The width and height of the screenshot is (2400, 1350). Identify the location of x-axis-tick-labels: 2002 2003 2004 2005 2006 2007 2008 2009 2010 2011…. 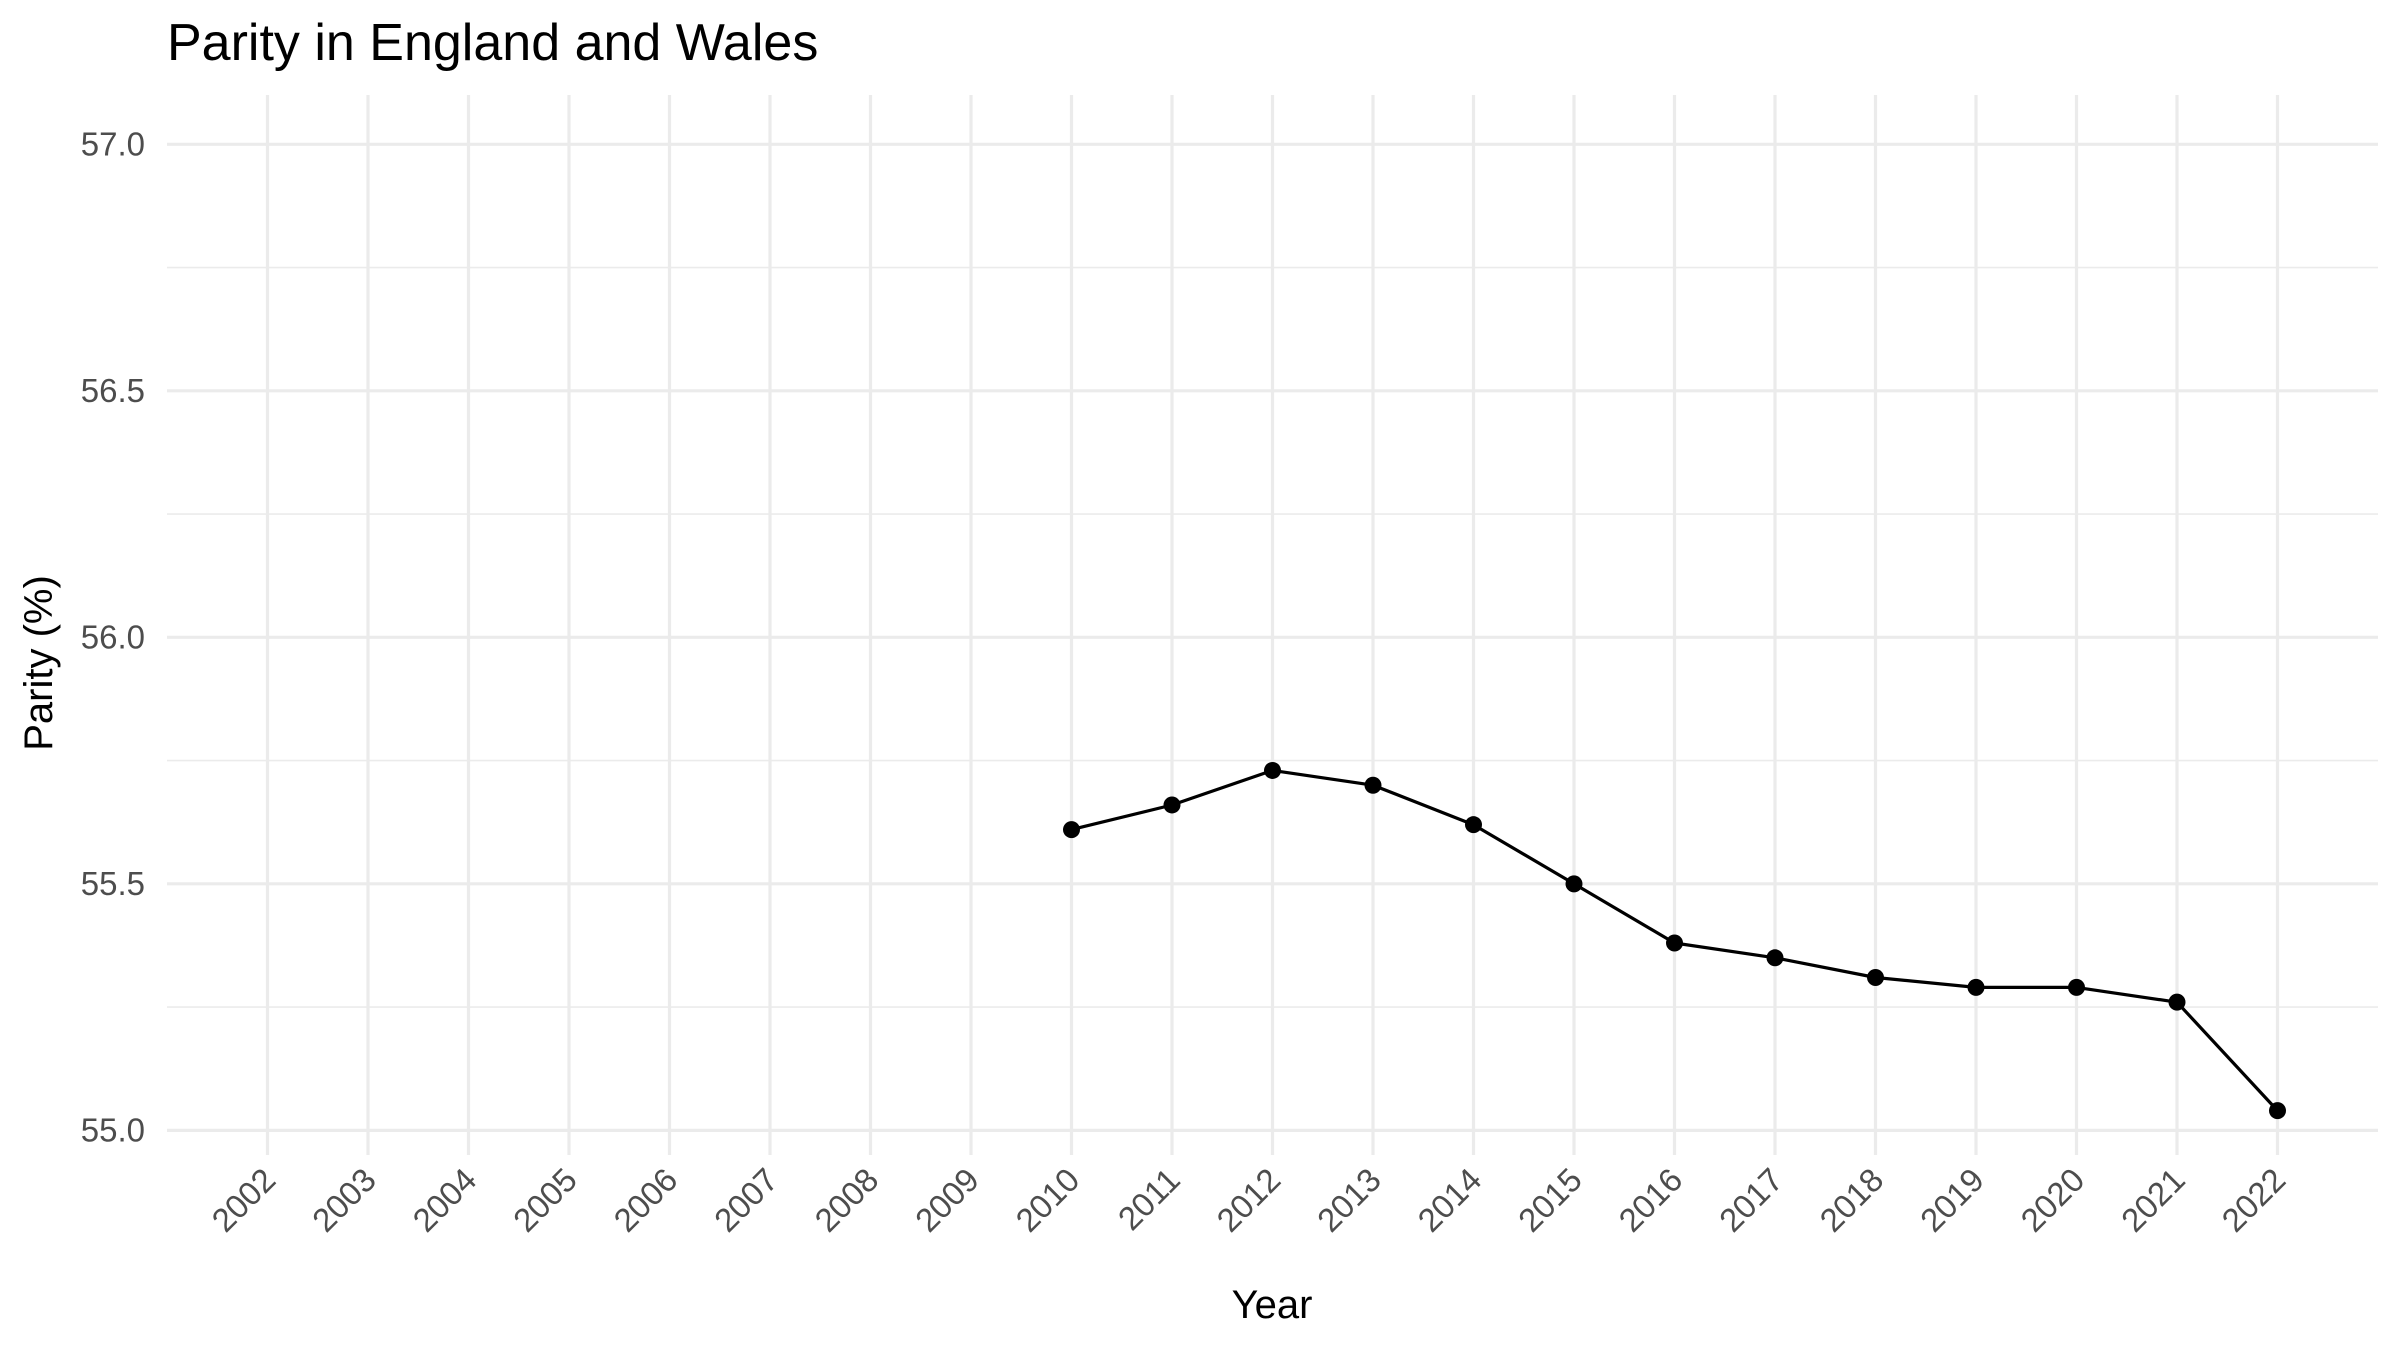
(1248, 1200).